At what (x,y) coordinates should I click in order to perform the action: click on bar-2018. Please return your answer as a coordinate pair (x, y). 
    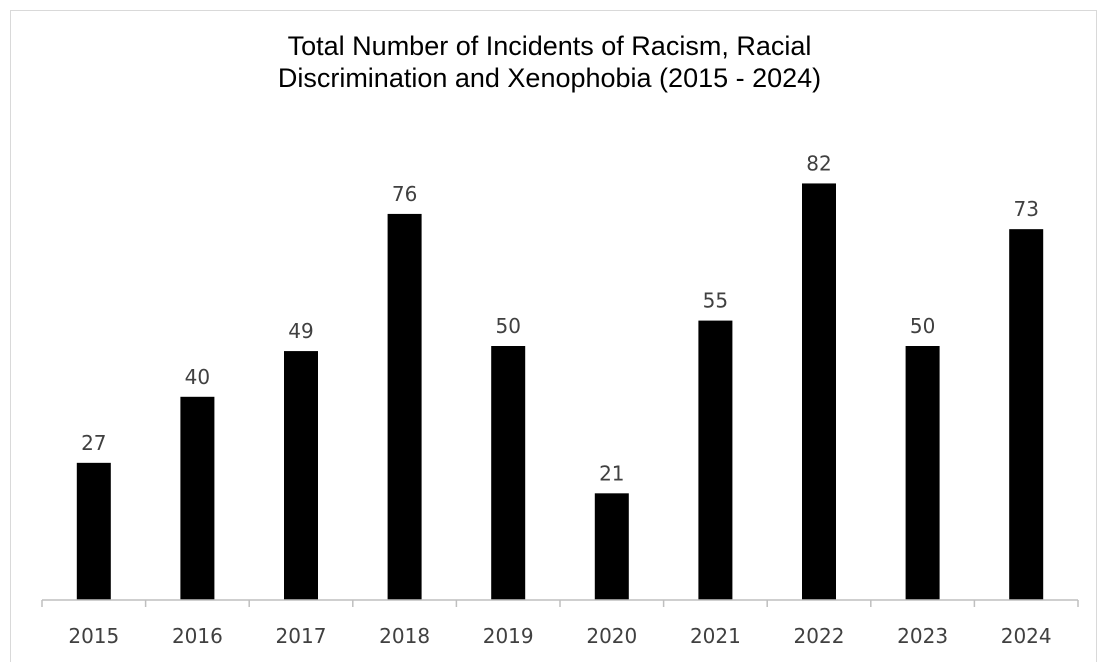
    Looking at the image, I should click on (404, 407).